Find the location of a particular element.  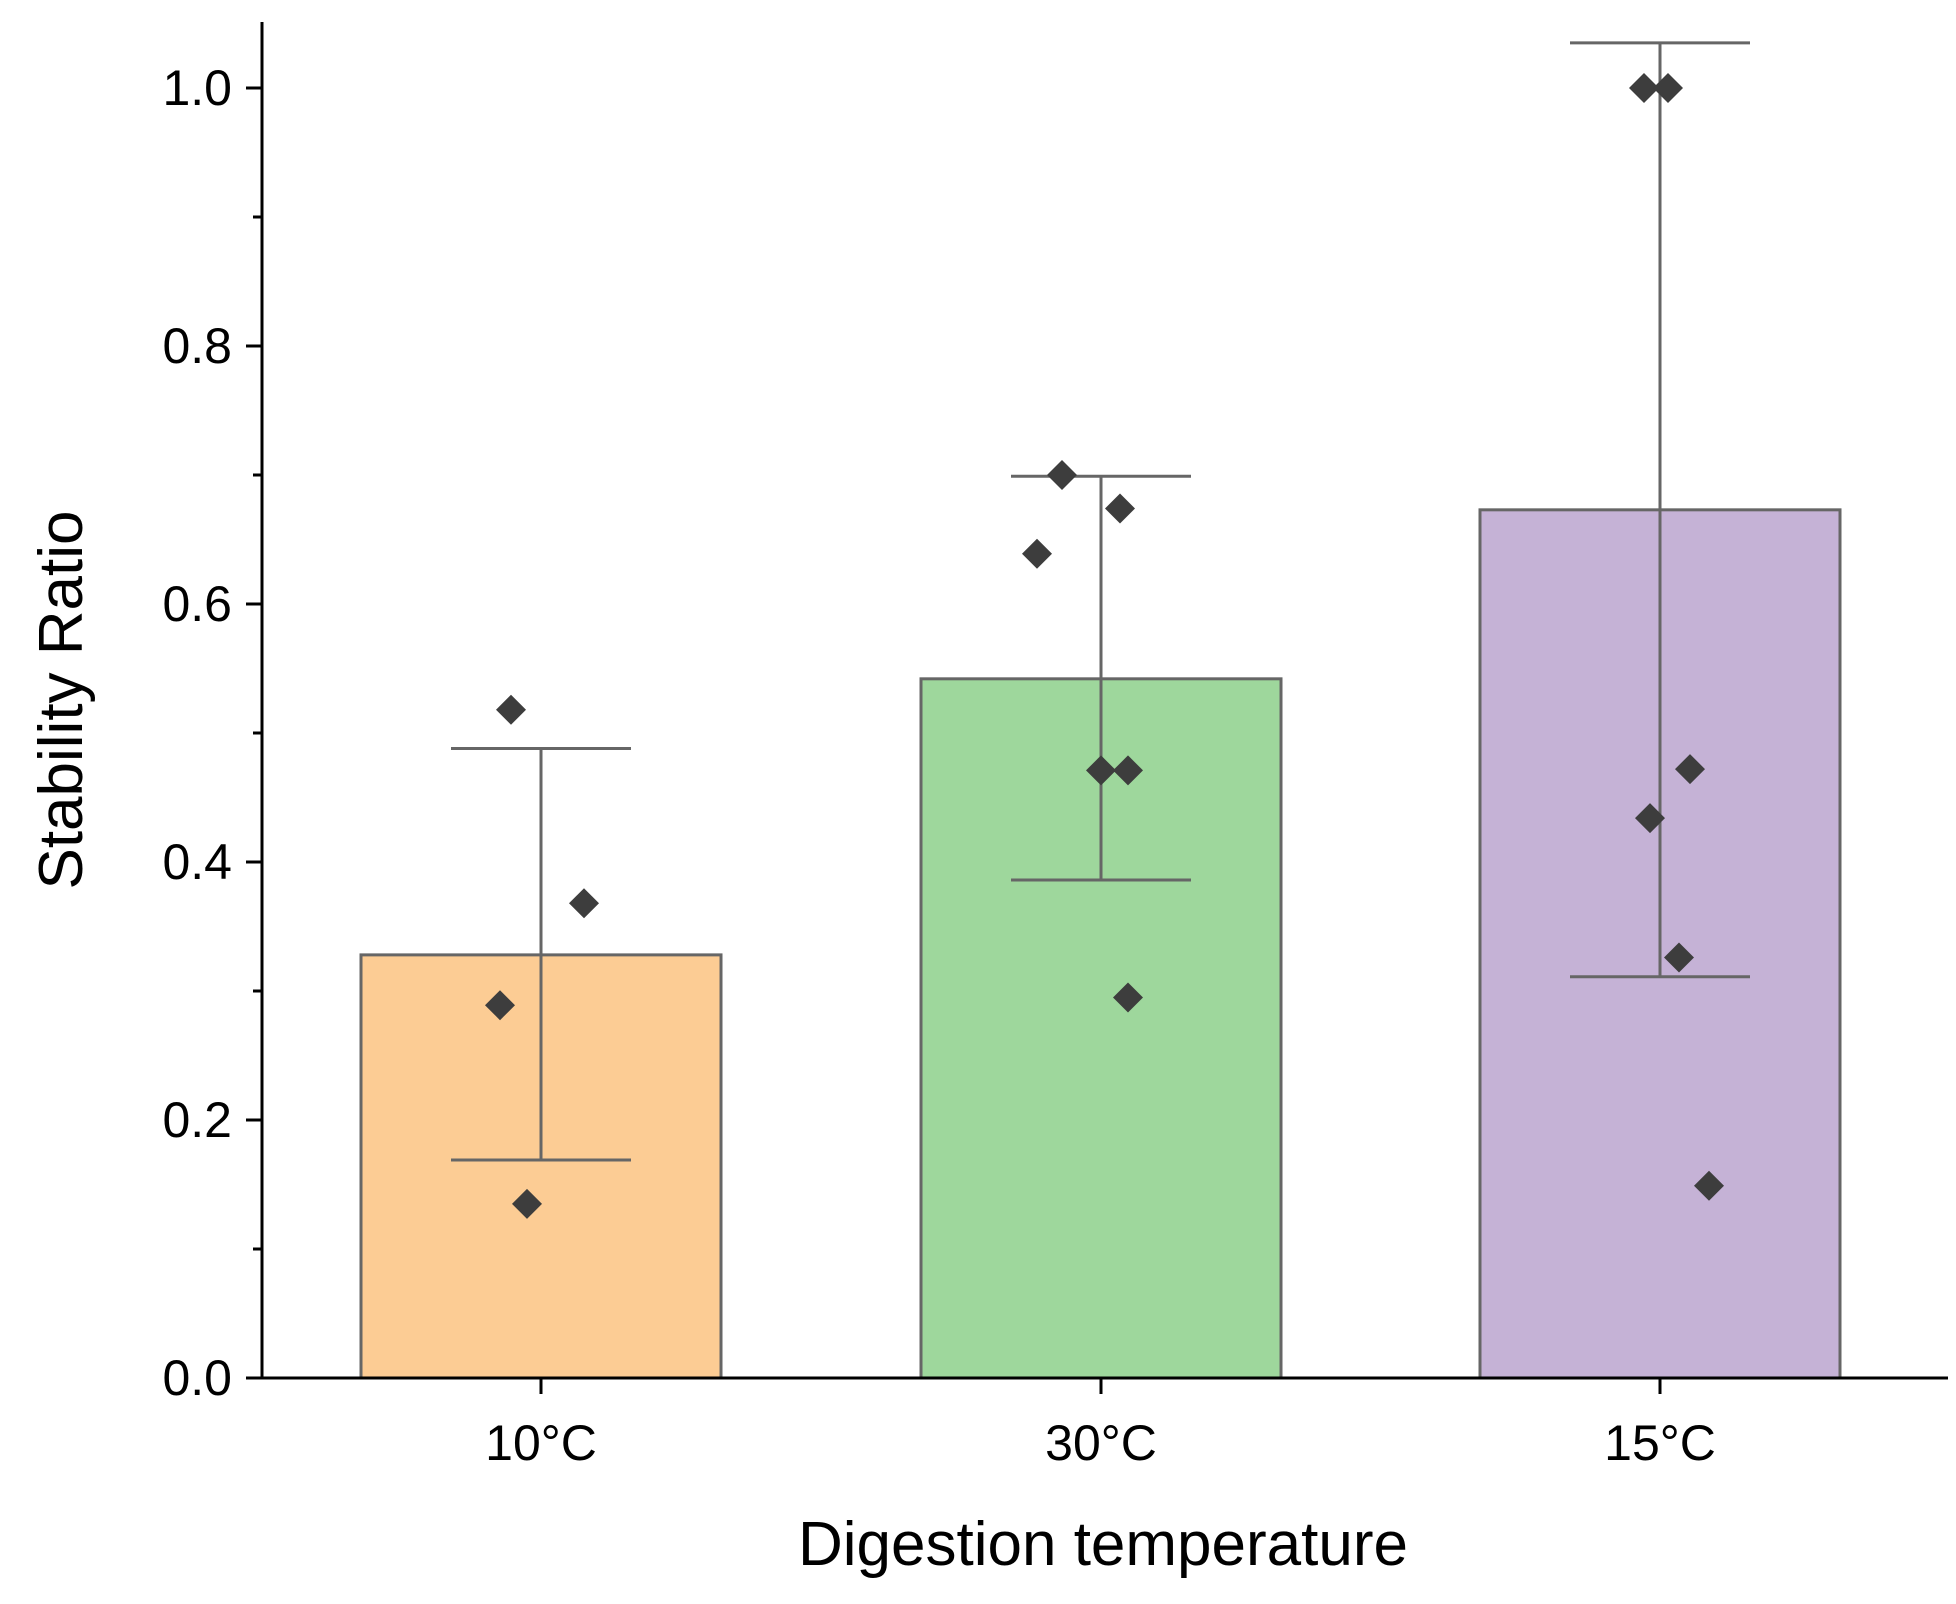

x-axis-title: Digestion temperature is located at coordinates (1103, 1544).